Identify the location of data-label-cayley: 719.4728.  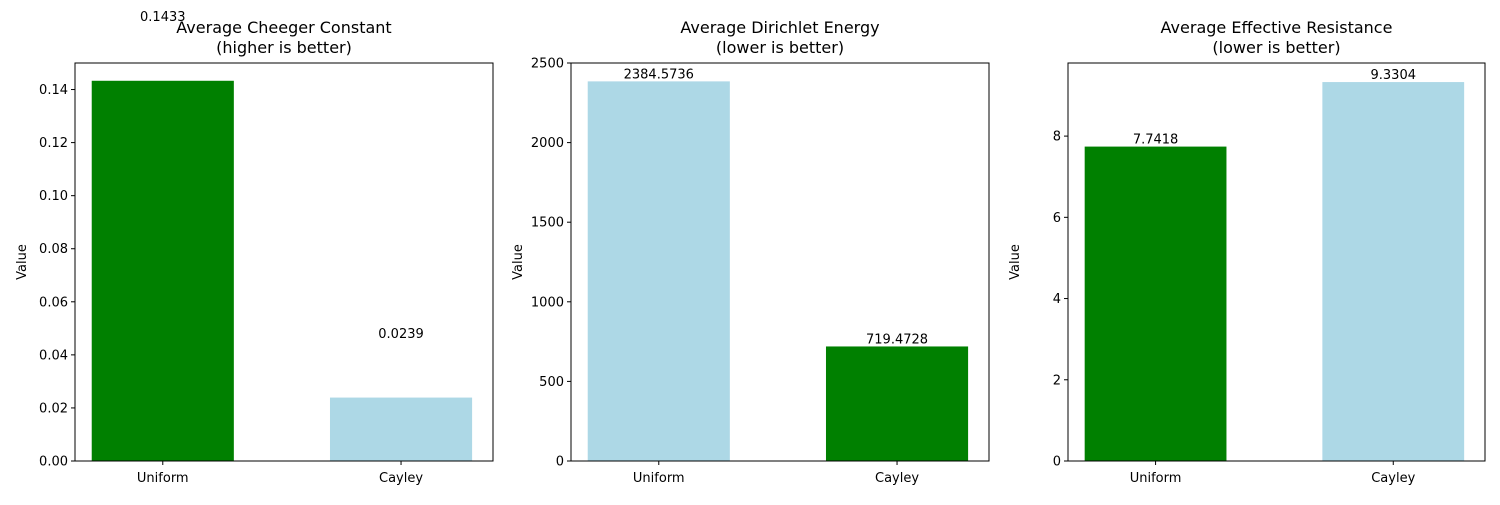
(897, 339).